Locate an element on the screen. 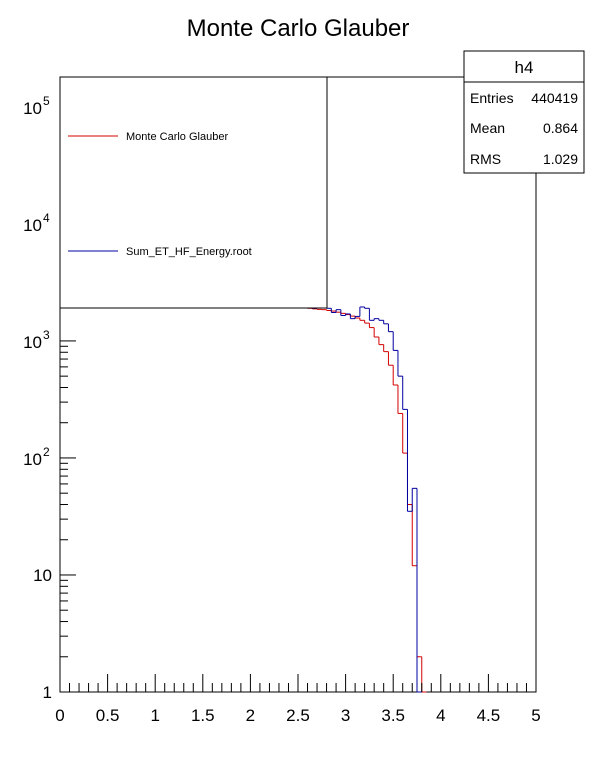  x-tick-label: 1.5 is located at coordinates (203, 715).